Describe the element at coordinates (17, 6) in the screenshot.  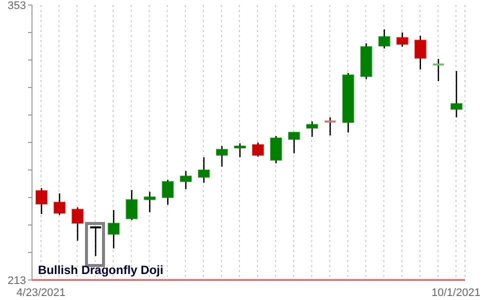
I see `y-tick-label: 353` at that location.